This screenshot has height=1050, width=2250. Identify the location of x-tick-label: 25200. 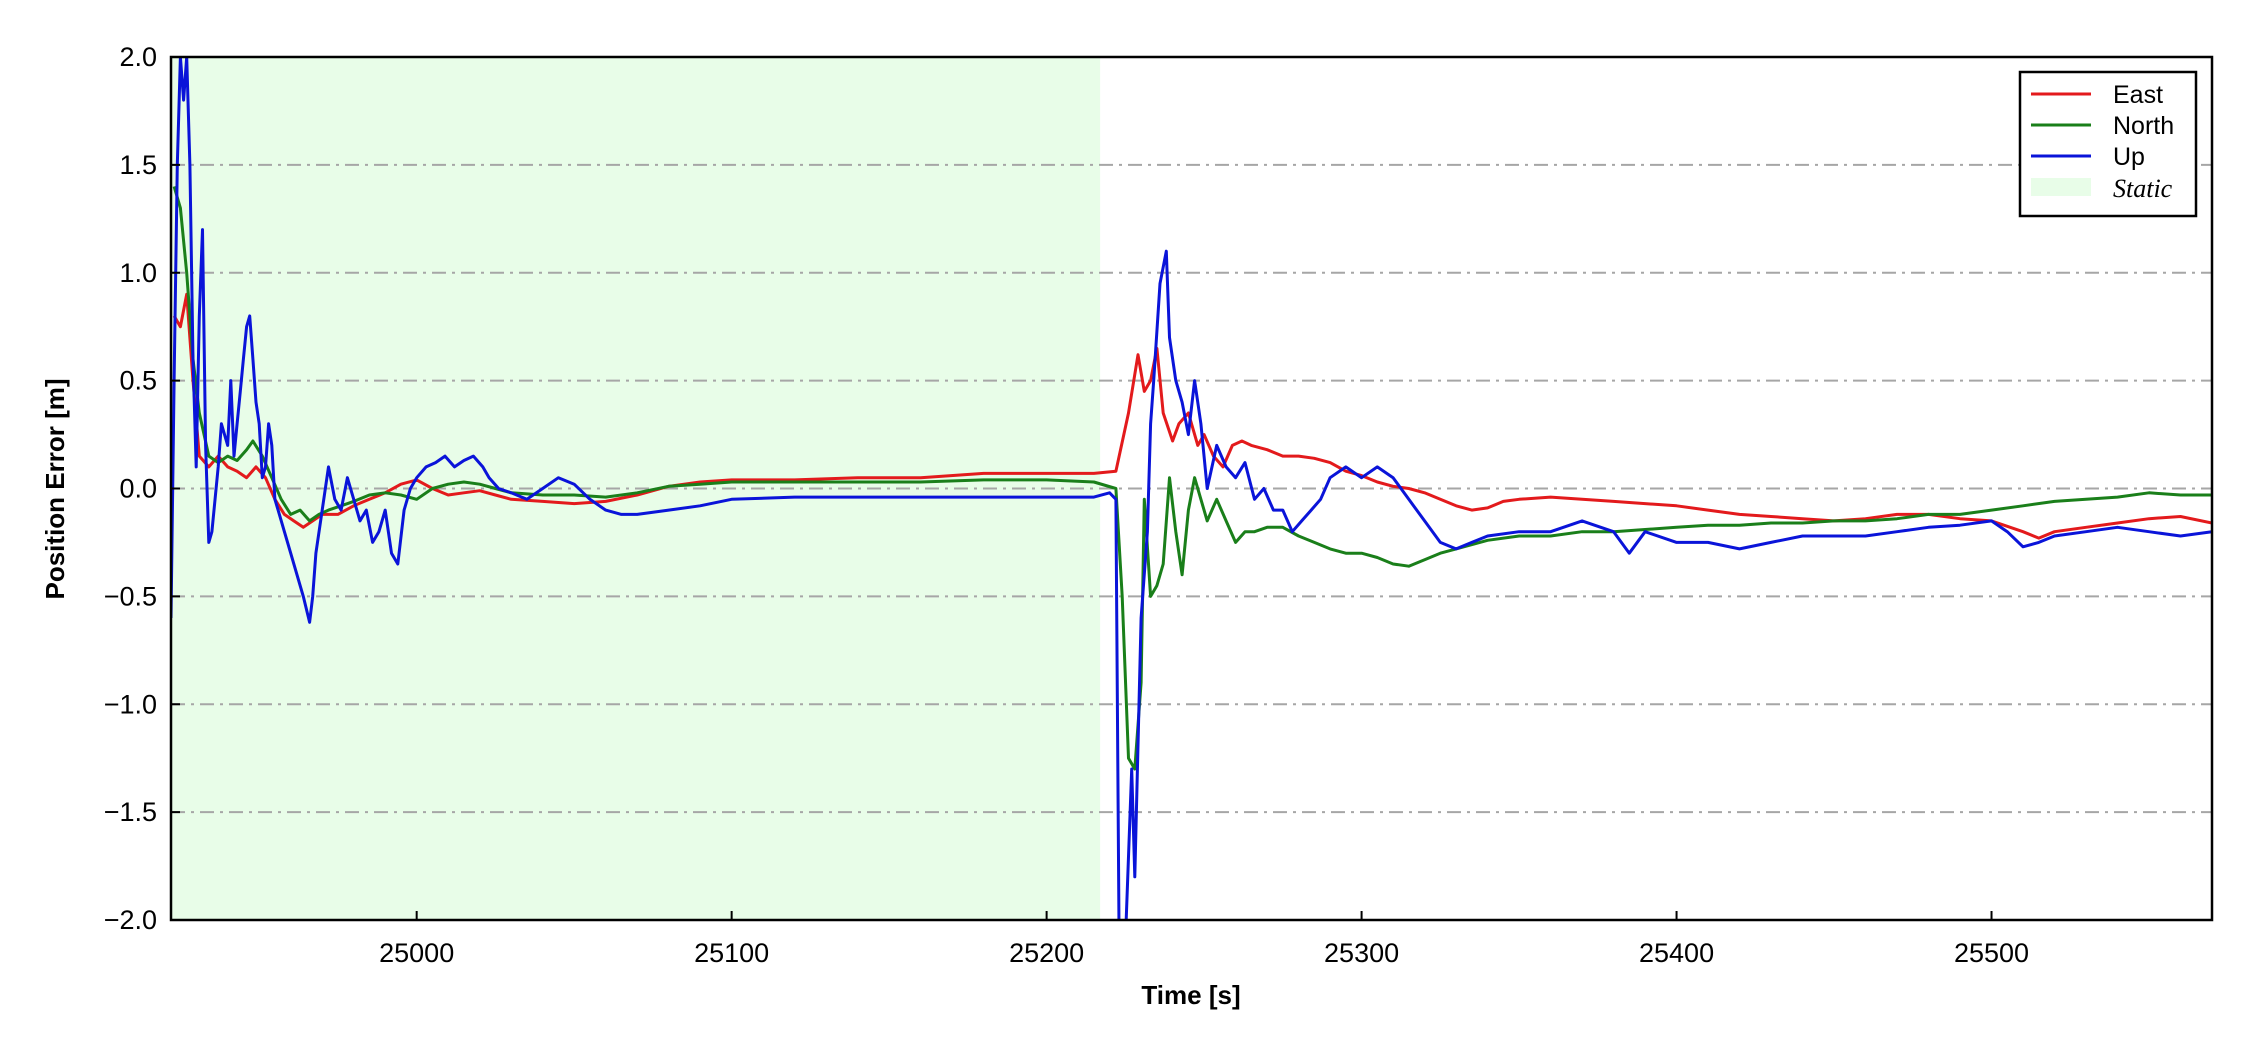
(1046, 953).